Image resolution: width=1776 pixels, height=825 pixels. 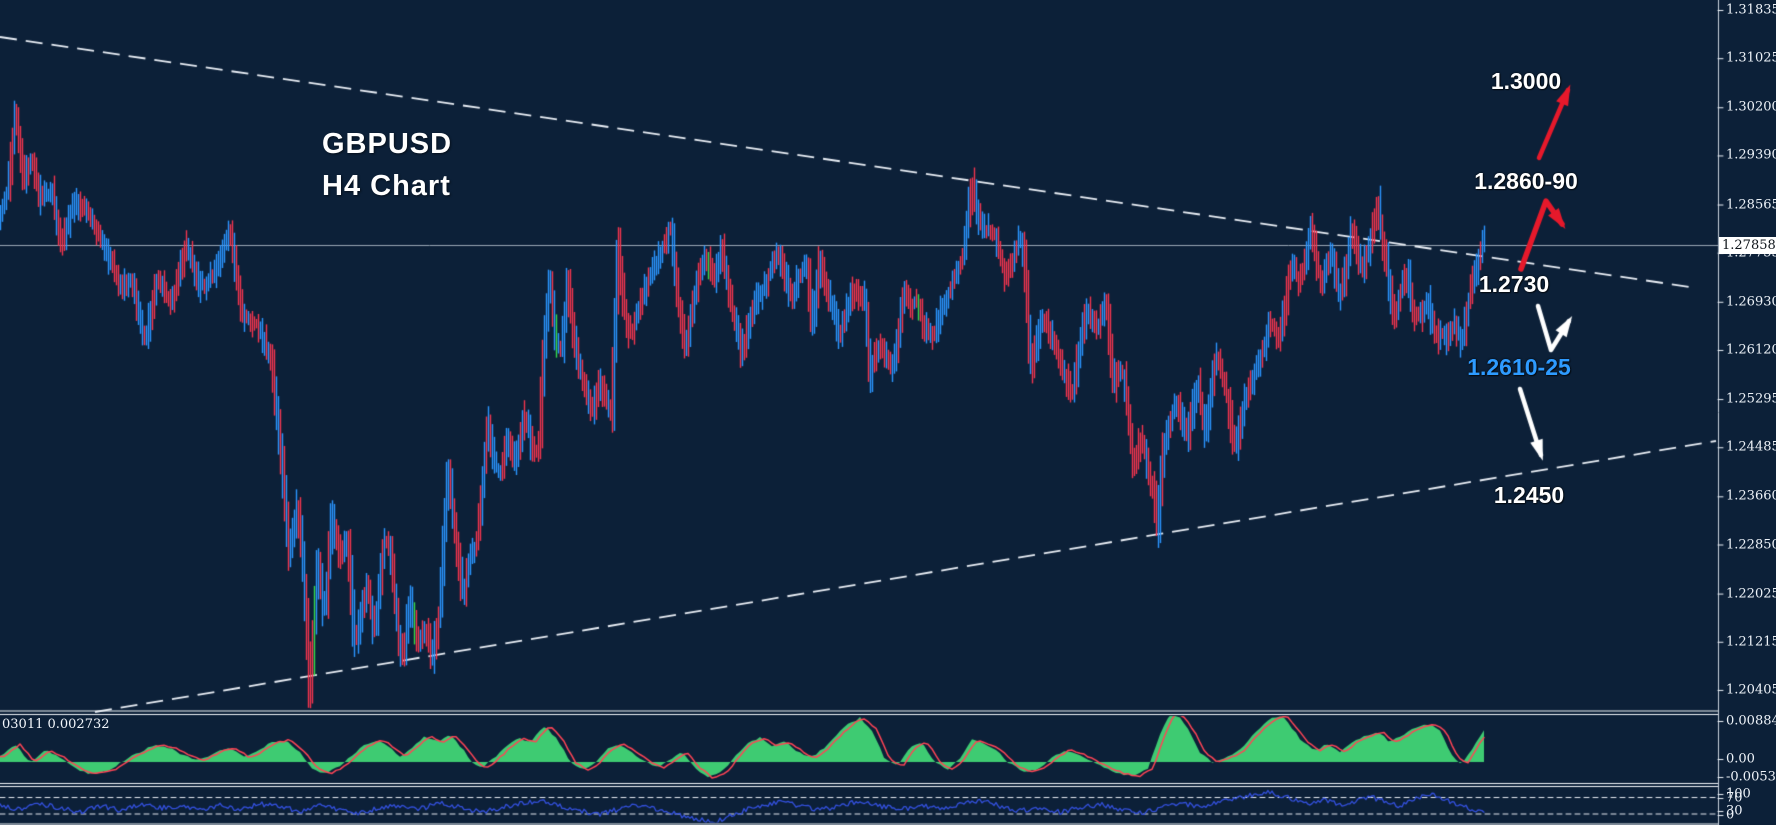 I want to click on macd-value-readout: 03011 0.002732, so click(x=56, y=724).